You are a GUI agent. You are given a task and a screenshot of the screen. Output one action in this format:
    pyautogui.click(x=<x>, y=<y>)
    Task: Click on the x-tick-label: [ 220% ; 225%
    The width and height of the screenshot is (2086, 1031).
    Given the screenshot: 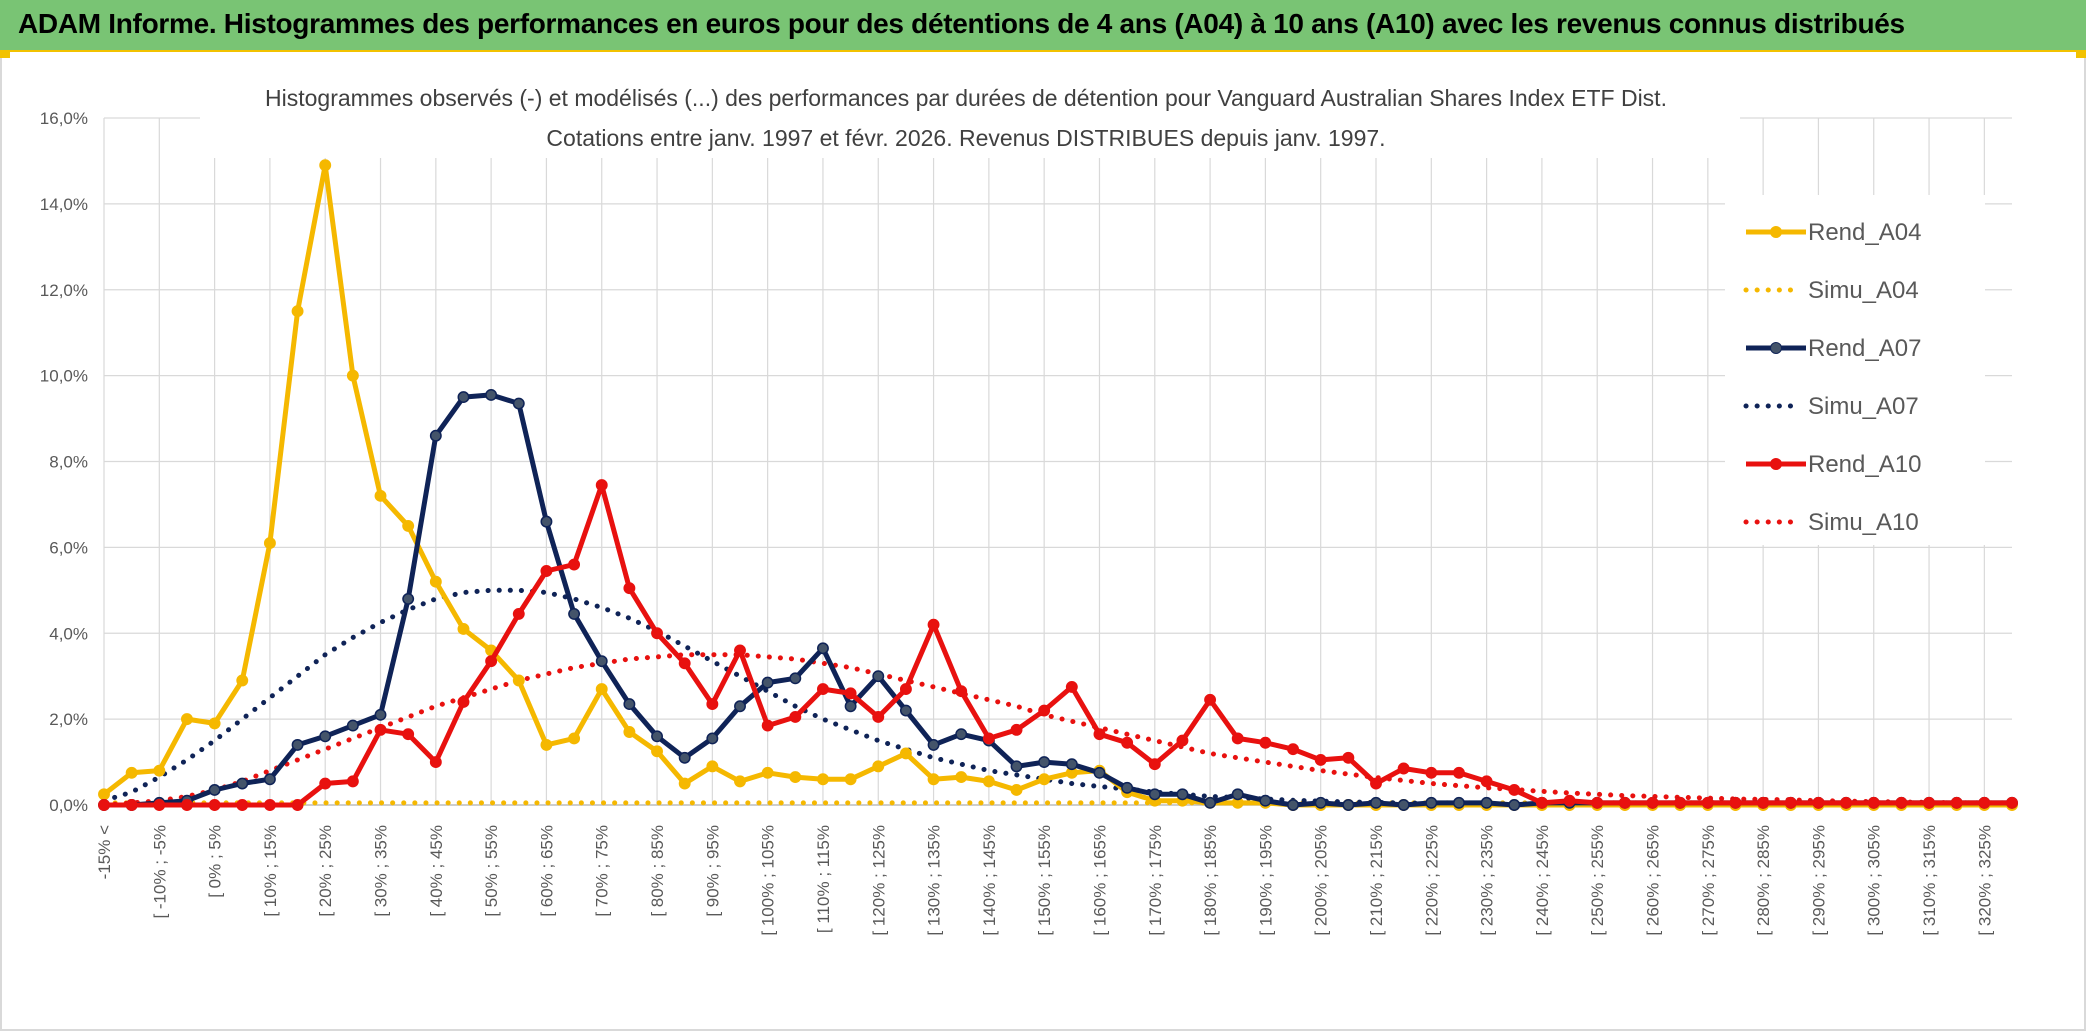 What is the action you would take?
    pyautogui.click(x=1431, y=880)
    